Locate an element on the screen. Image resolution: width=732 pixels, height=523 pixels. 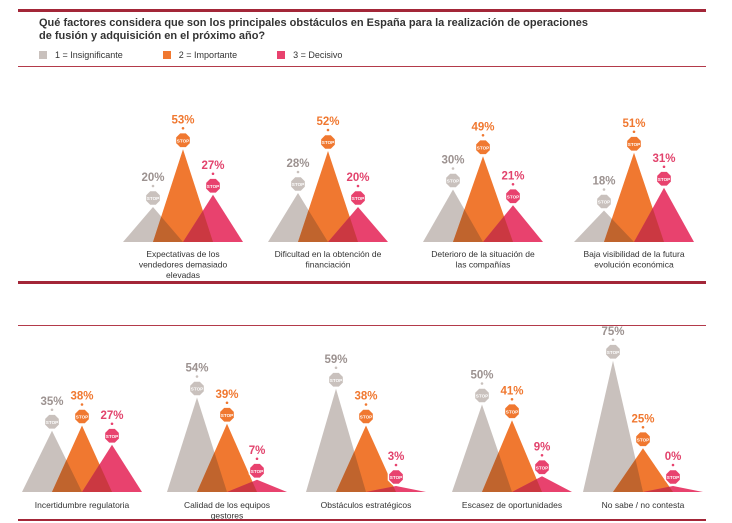
value-label: 9% is located at coordinates (542, 447).